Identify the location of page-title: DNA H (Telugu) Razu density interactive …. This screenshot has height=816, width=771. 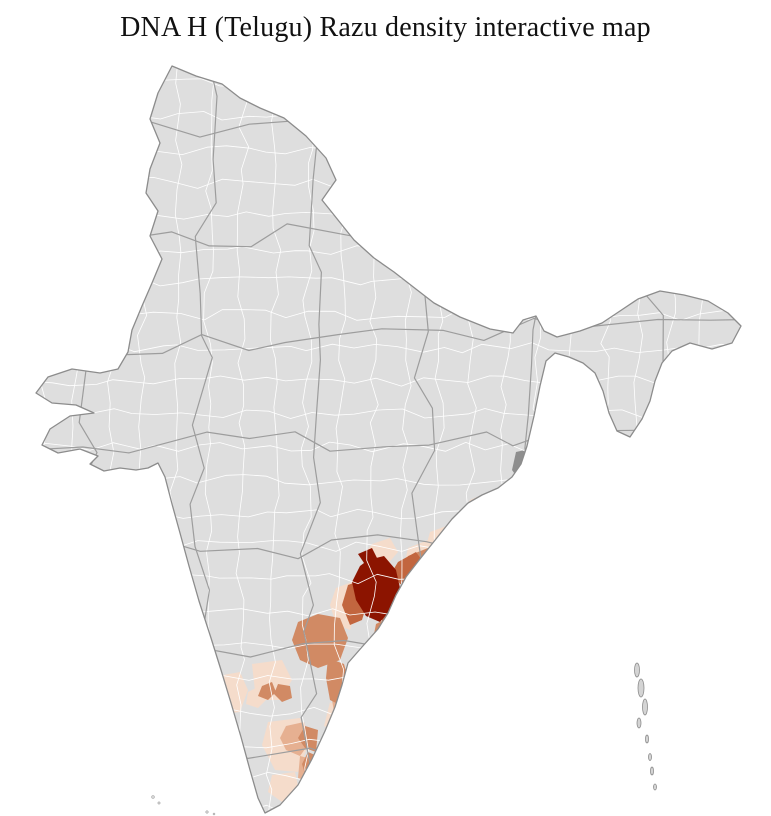
(385, 27).